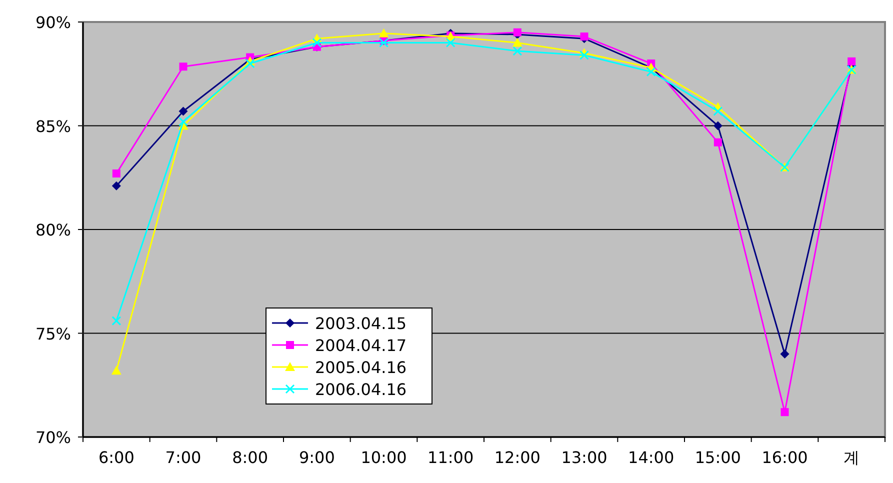 The width and height of the screenshot is (893, 483). Describe the element at coordinates (383, 457) in the screenshot. I see `x-tick-label: 10:00` at that location.